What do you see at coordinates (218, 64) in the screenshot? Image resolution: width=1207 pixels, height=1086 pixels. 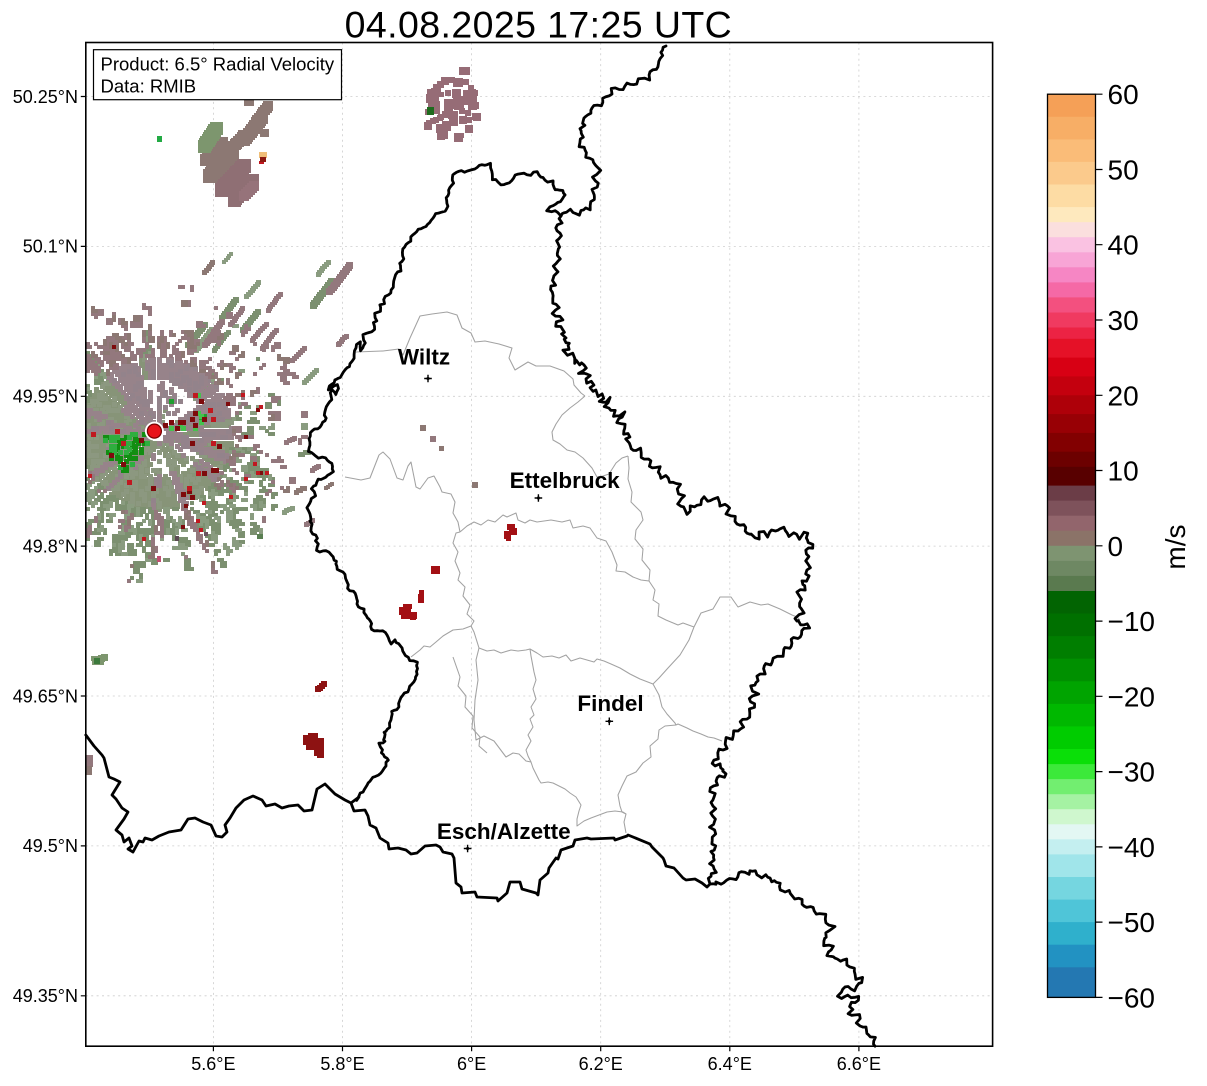 I see `svg-text: Product: 6.5° Radial Velocity` at bounding box center [218, 64].